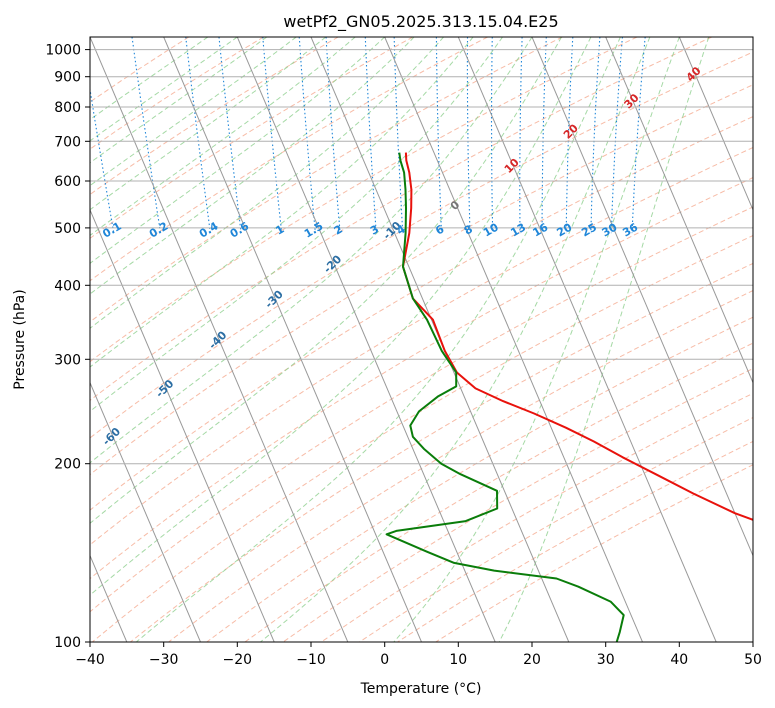 The height and width of the screenshot is (708, 775). I want to click on mixing-ratio-label: 6, so click(439, 229).